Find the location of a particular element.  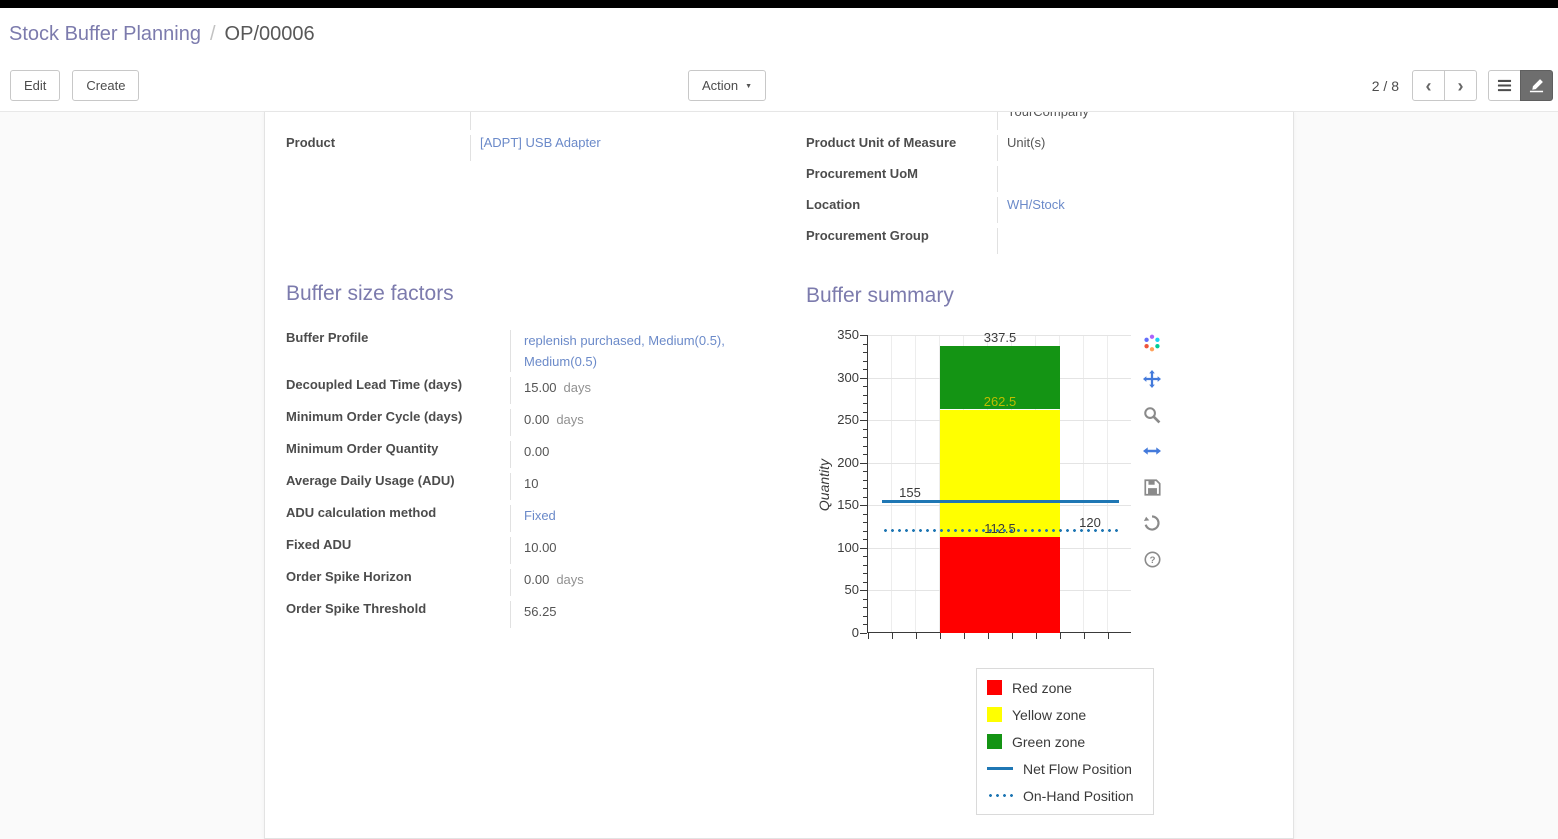

top-navbar is located at coordinates (779, 4).